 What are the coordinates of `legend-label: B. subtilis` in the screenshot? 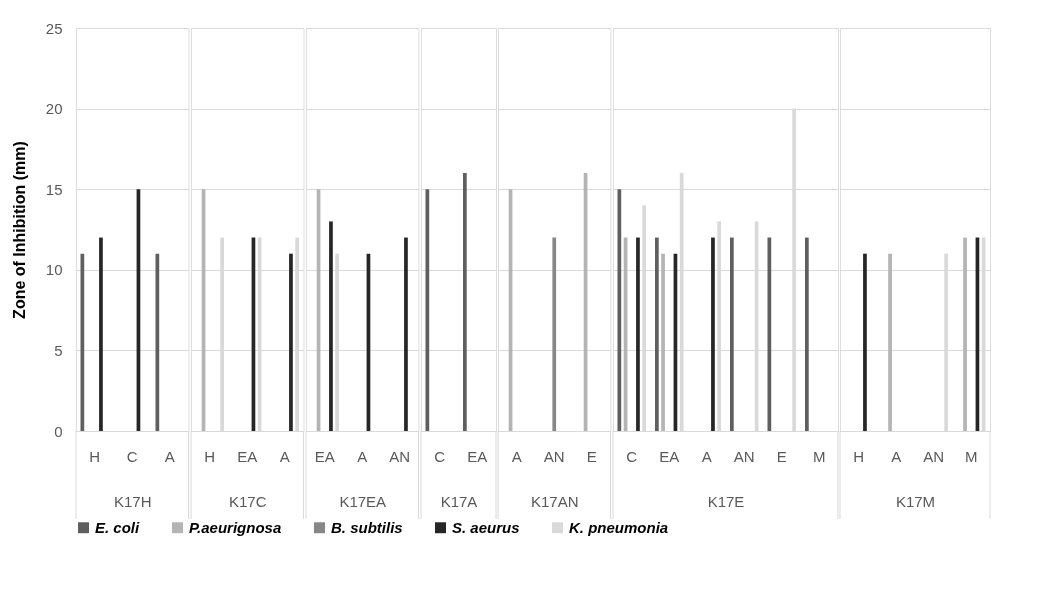 It's located at (367, 527).